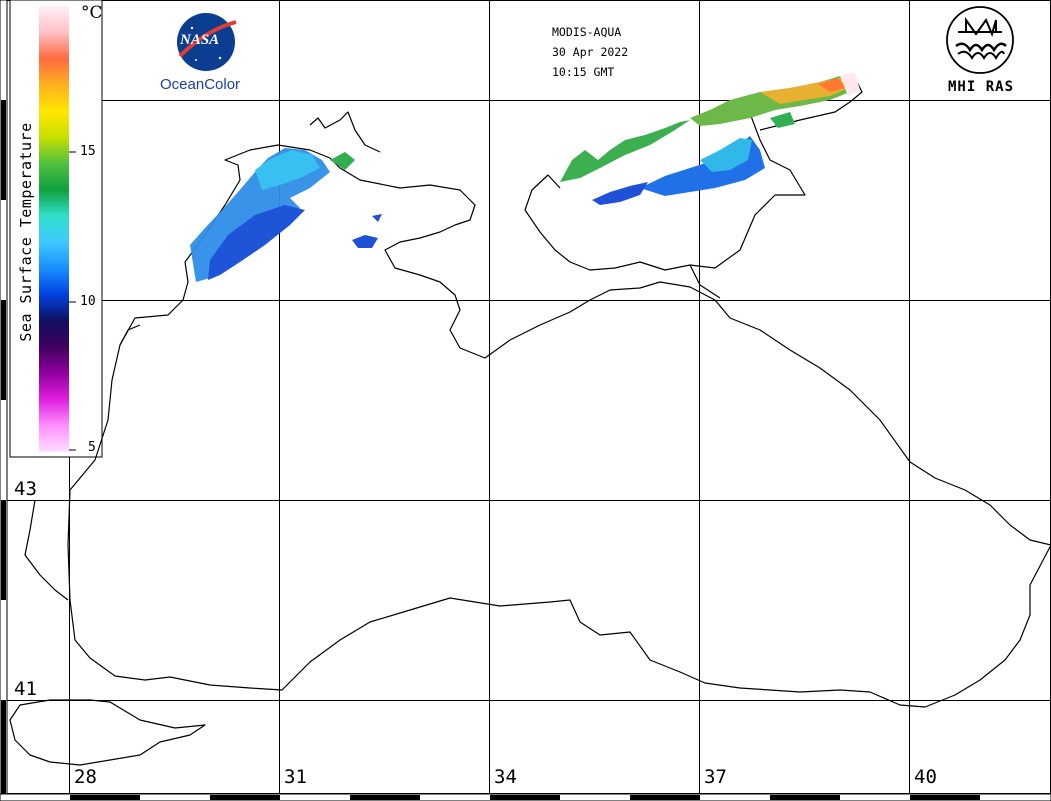 This screenshot has width=1051, height=801. I want to click on sst-patch-karkinit, so click(342, 161).